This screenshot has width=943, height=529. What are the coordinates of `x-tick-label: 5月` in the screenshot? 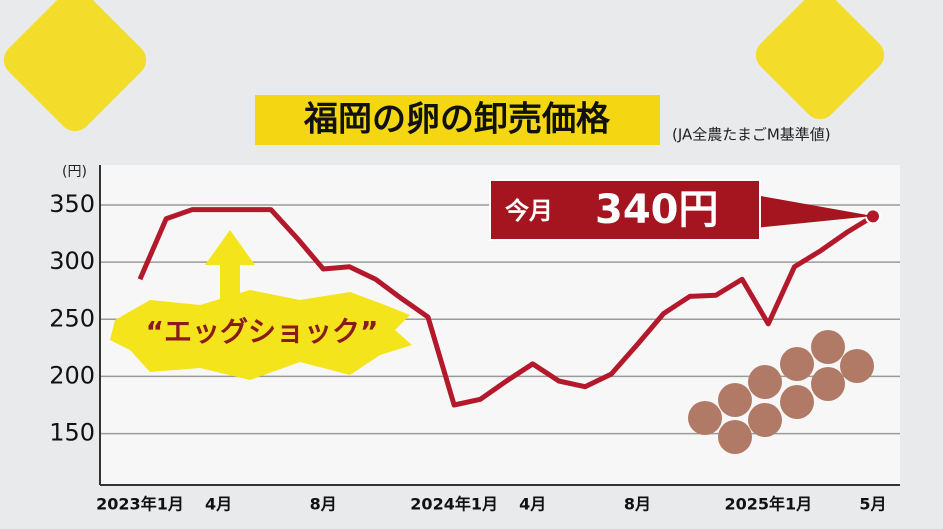 It's located at (872, 504).